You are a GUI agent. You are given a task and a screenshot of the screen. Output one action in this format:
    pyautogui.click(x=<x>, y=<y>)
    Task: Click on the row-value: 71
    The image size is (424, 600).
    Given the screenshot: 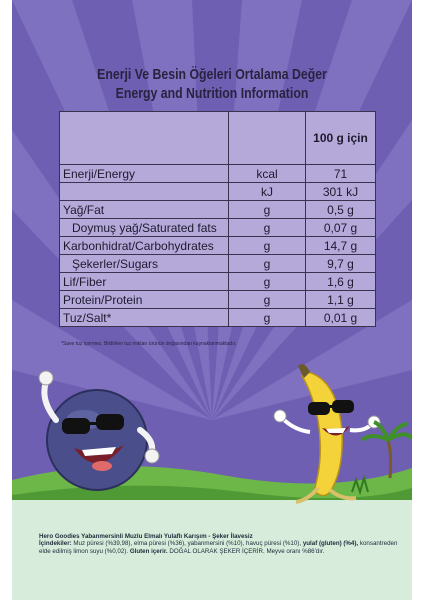 What is the action you would take?
    pyautogui.click(x=340, y=173)
    